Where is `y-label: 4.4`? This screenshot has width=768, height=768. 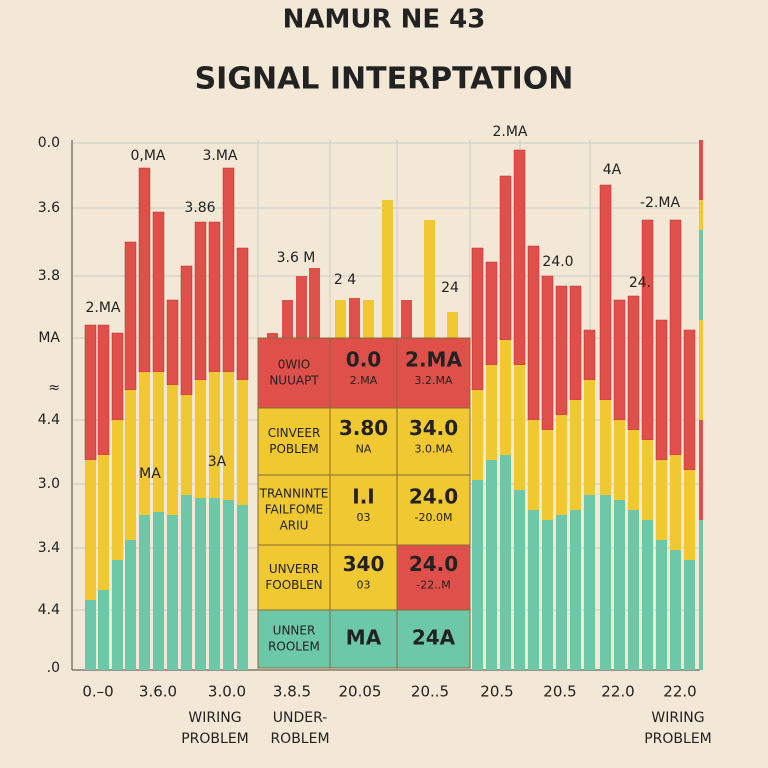 y-label: 4.4 is located at coordinates (49, 610).